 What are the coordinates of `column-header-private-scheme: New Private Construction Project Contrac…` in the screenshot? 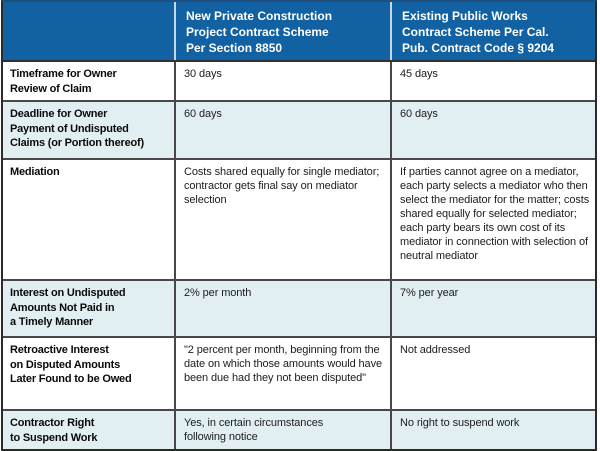 It's located at (282, 32).